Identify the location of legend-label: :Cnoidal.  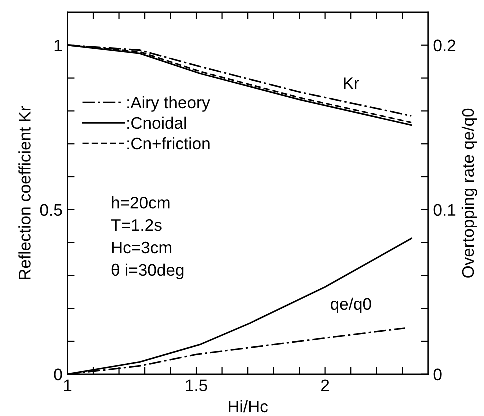
(157, 123).